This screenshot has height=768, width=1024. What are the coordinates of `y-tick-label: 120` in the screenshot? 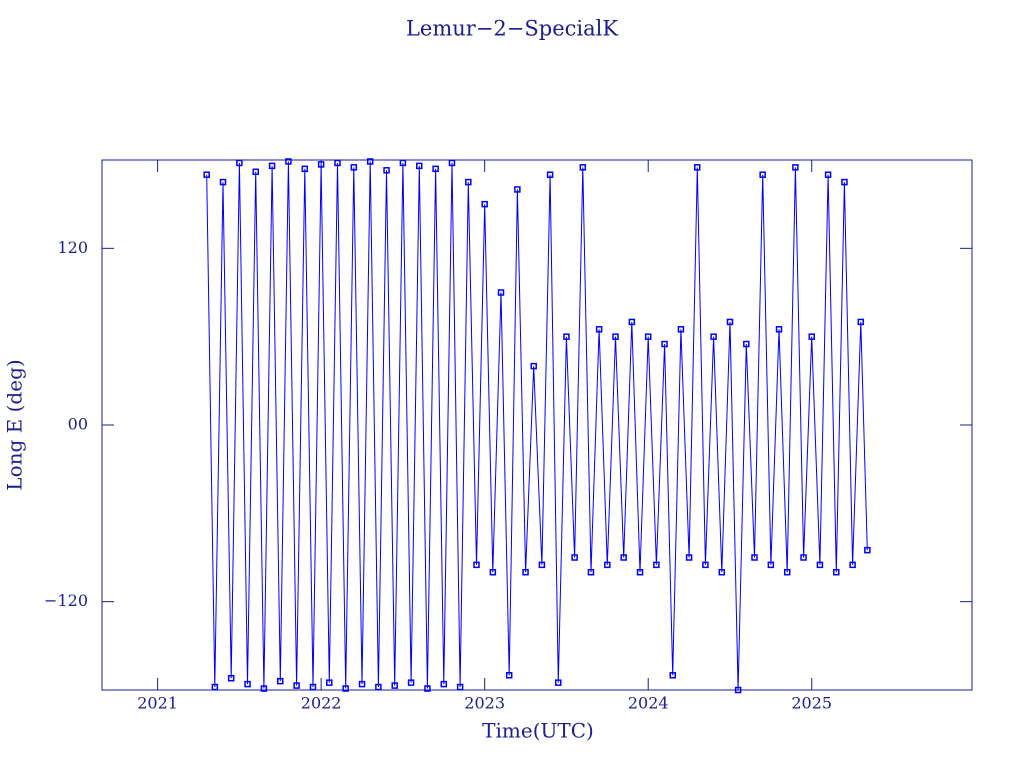 It's located at (72, 247).